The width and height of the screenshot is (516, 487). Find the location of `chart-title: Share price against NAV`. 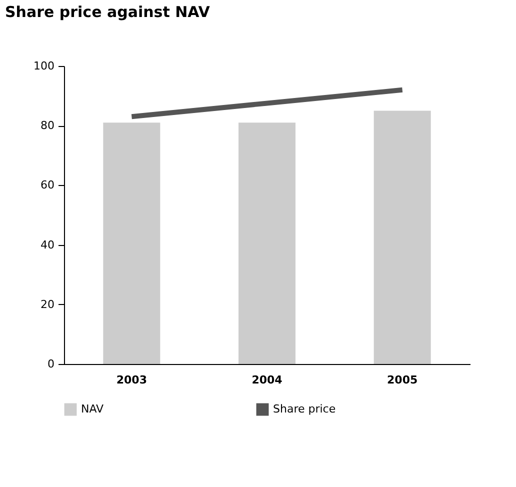

chart-title: Share price against NAV is located at coordinates (107, 12).